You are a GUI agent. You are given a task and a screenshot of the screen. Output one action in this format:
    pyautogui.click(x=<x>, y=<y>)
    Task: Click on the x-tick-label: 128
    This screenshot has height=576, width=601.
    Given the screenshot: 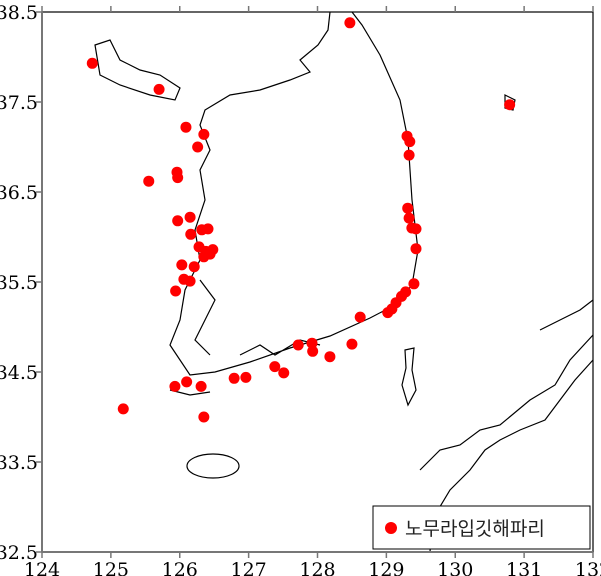 What is the action you would take?
    pyautogui.click(x=317, y=567)
    